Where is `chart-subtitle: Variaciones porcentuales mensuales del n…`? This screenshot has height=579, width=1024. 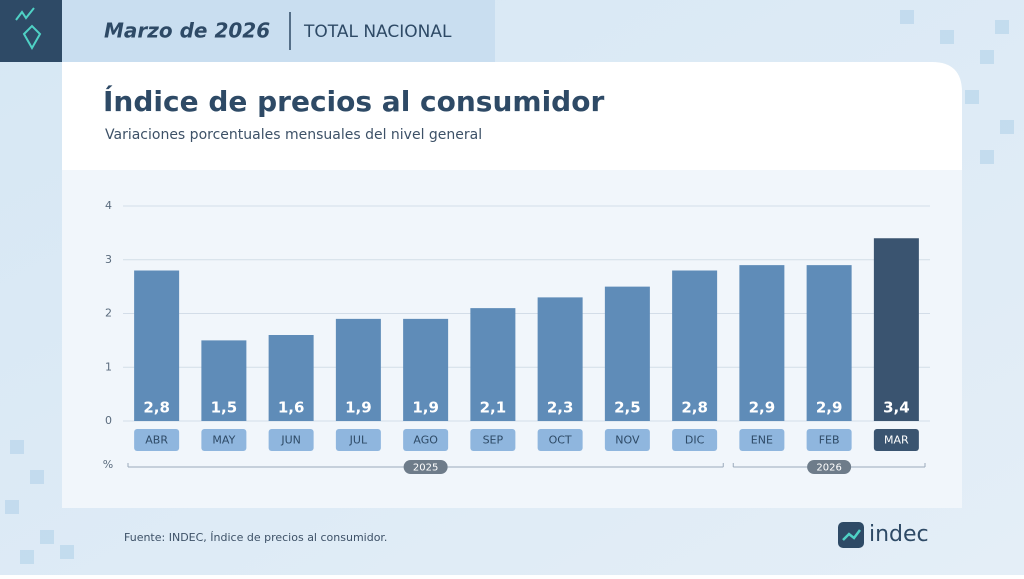
chart-subtitle: Variaciones porcentuales mensuales del n… is located at coordinates (293, 135).